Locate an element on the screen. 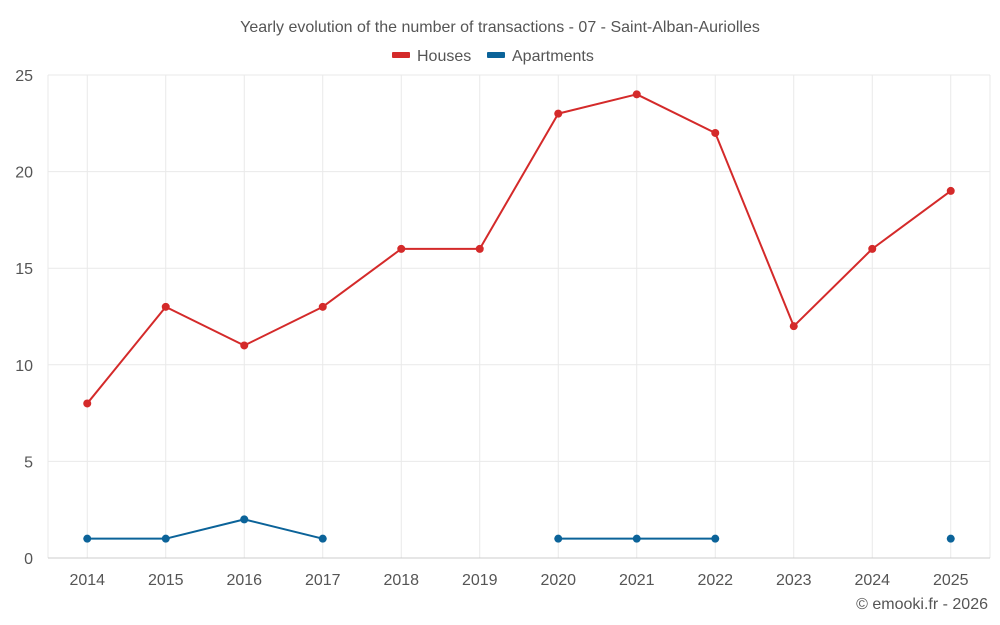 This screenshot has width=1000, height=625. x-tick-label: 2017 is located at coordinates (323, 580).